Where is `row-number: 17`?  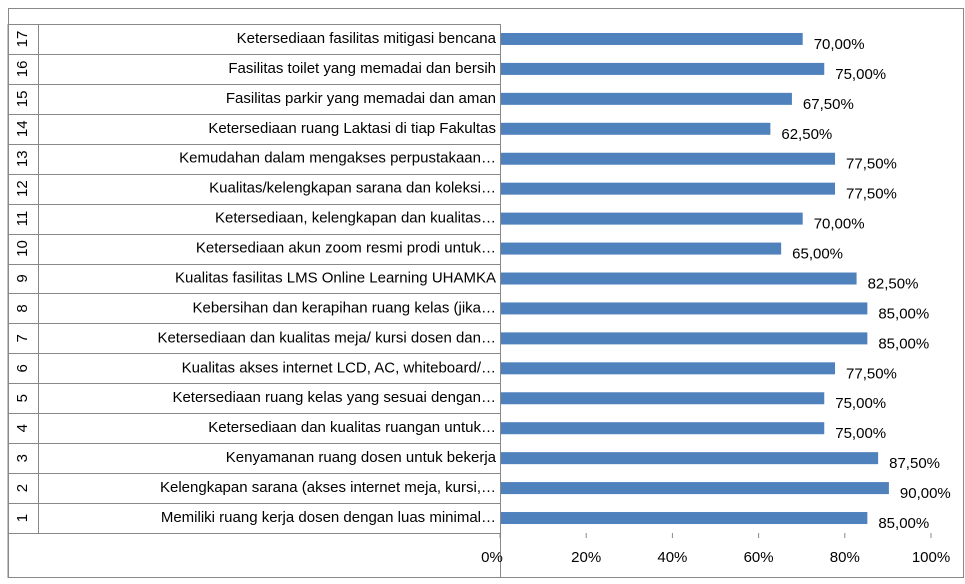
row-number: 17 is located at coordinates (22, 39).